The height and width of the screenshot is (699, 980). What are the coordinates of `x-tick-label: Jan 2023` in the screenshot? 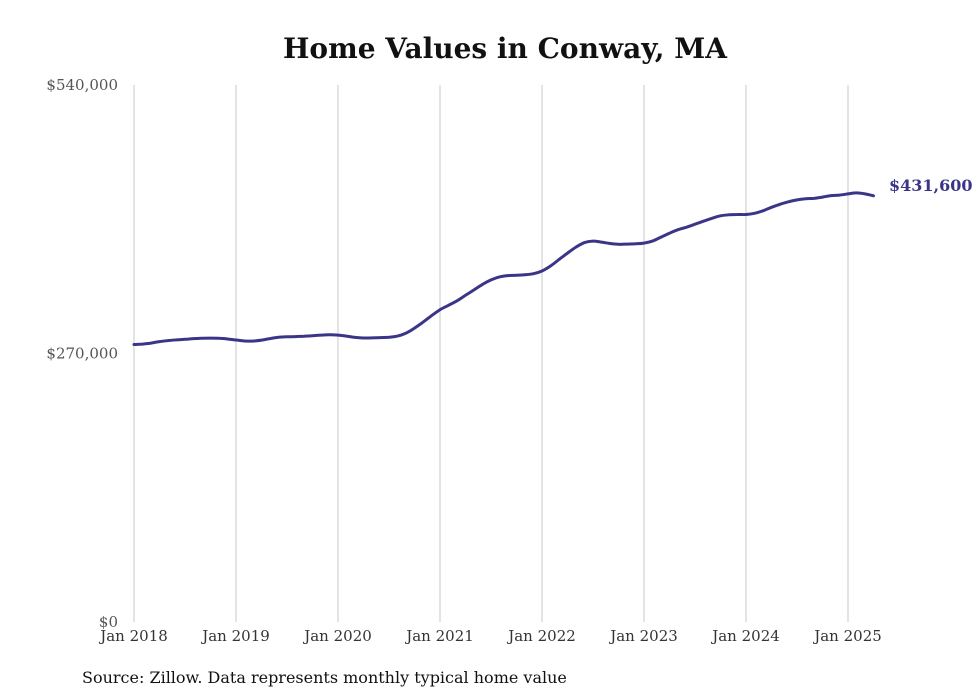 It's located at (643, 636).